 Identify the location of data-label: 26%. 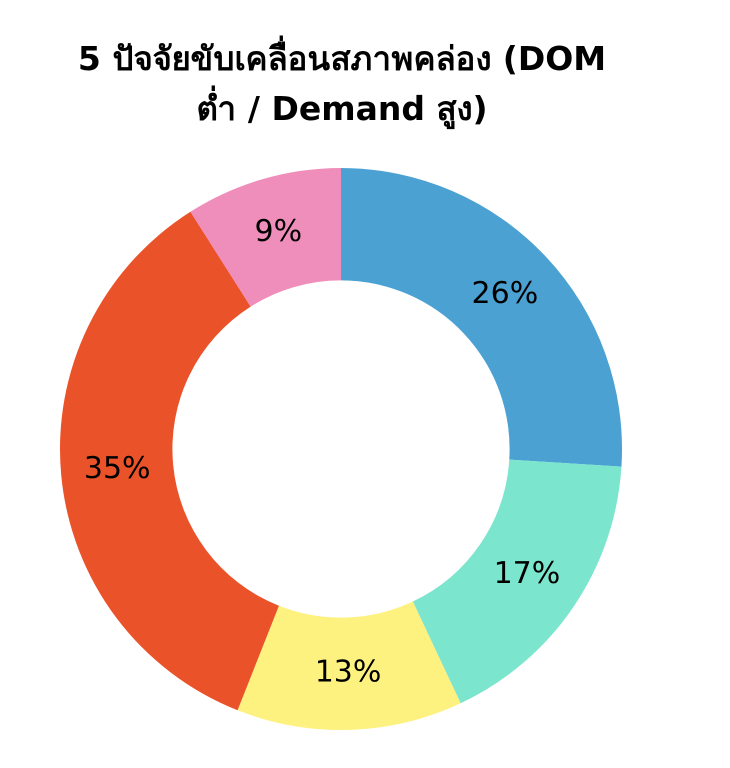
(505, 293).